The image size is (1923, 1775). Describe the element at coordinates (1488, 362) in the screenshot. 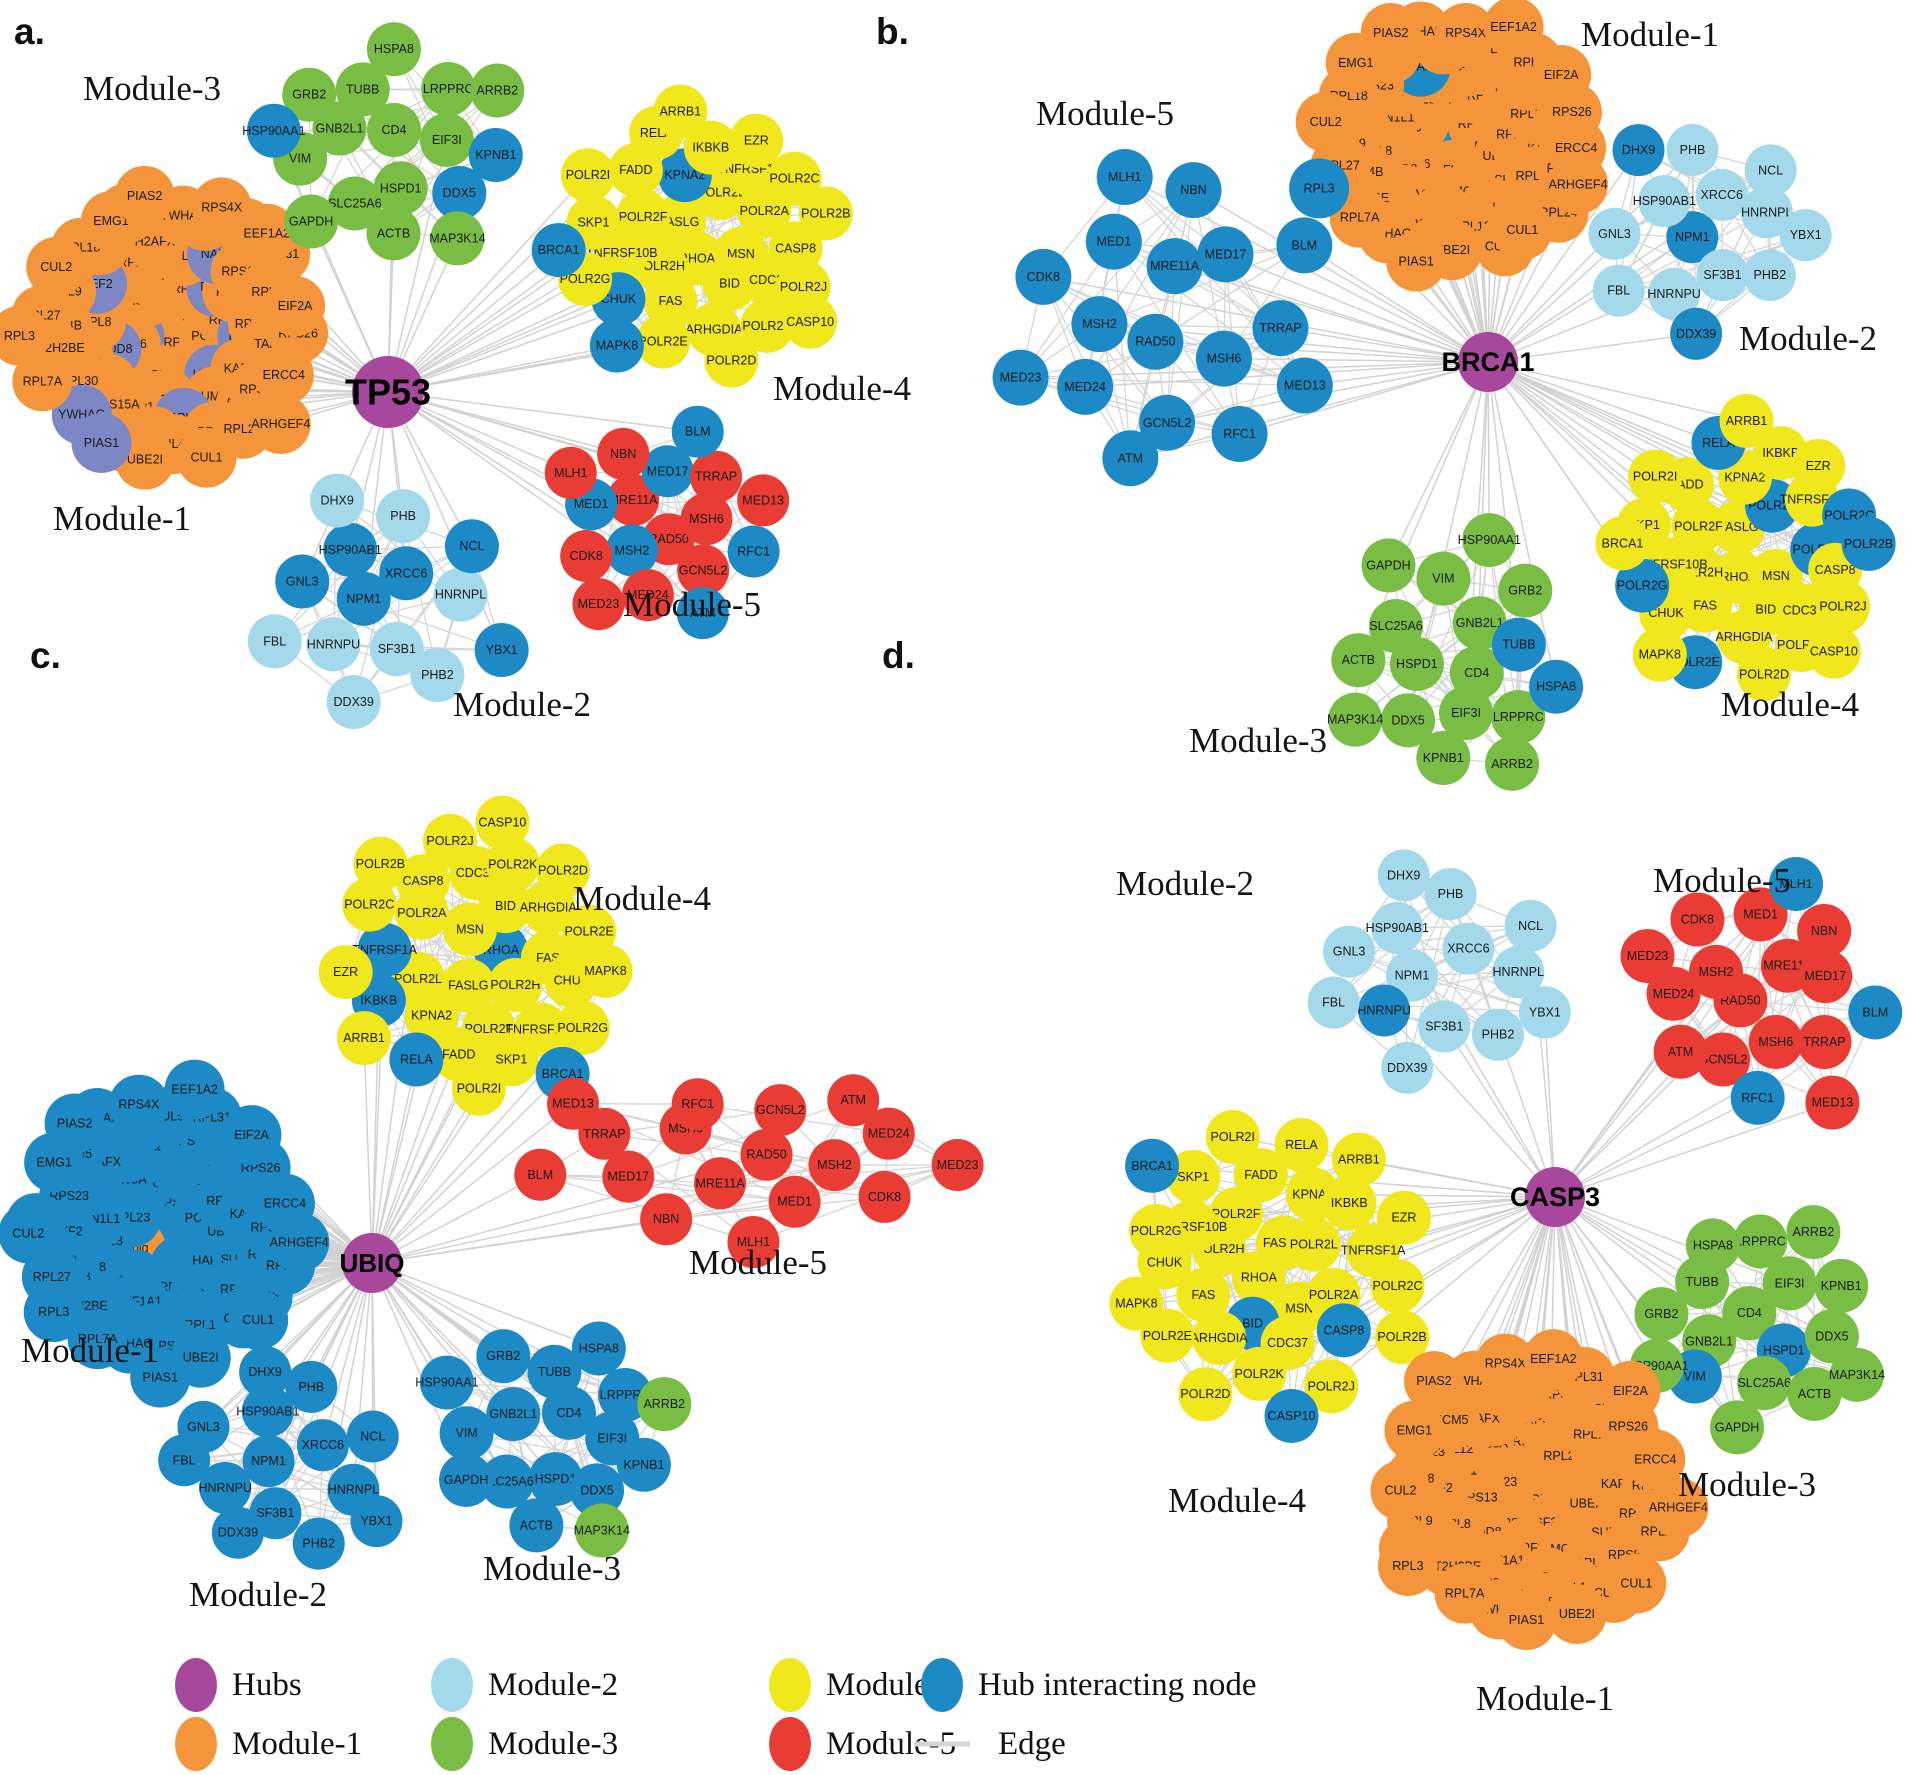

I see `hub-BRCA1: BRCA1` at that location.